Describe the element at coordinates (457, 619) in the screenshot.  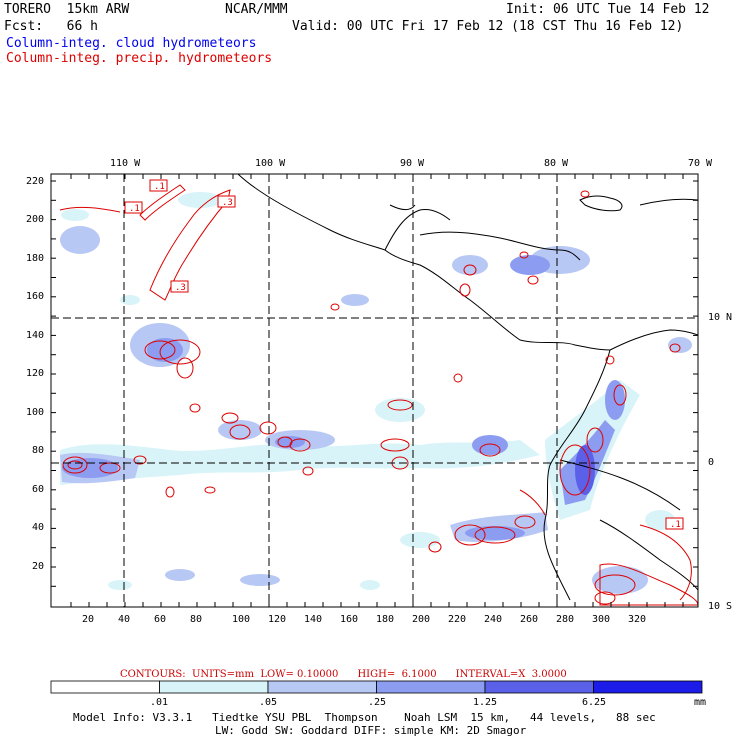
I see `x-tick-label: 220` at that location.